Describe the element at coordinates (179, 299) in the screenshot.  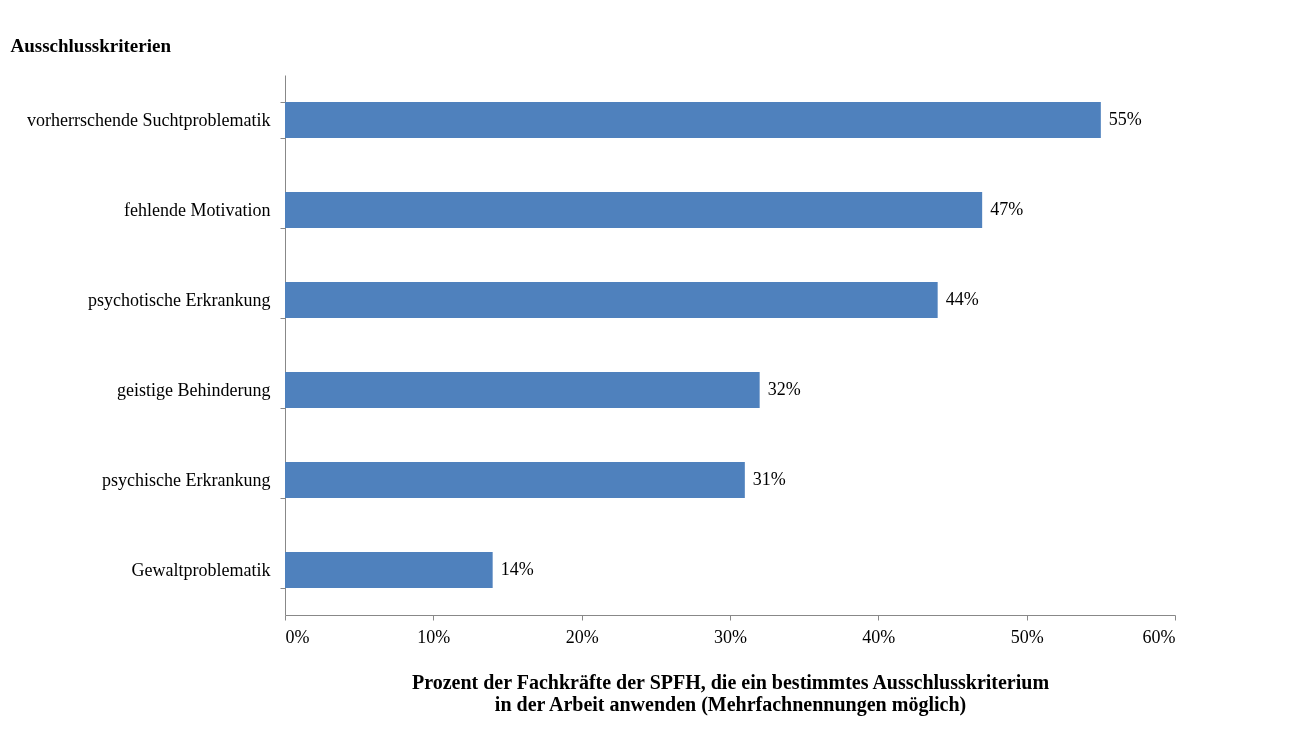
I see `y-tick-label: psychotische Erkrankung` at that location.